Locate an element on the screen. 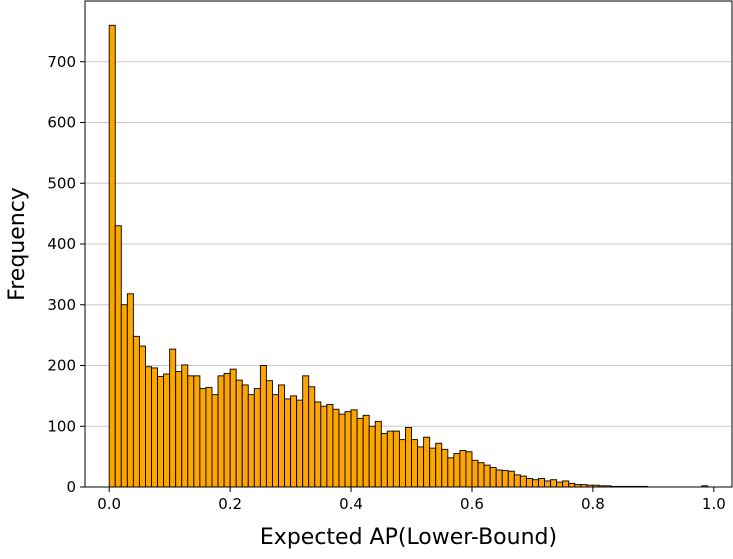  y-tick-label: 100 is located at coordinates (61, 426).